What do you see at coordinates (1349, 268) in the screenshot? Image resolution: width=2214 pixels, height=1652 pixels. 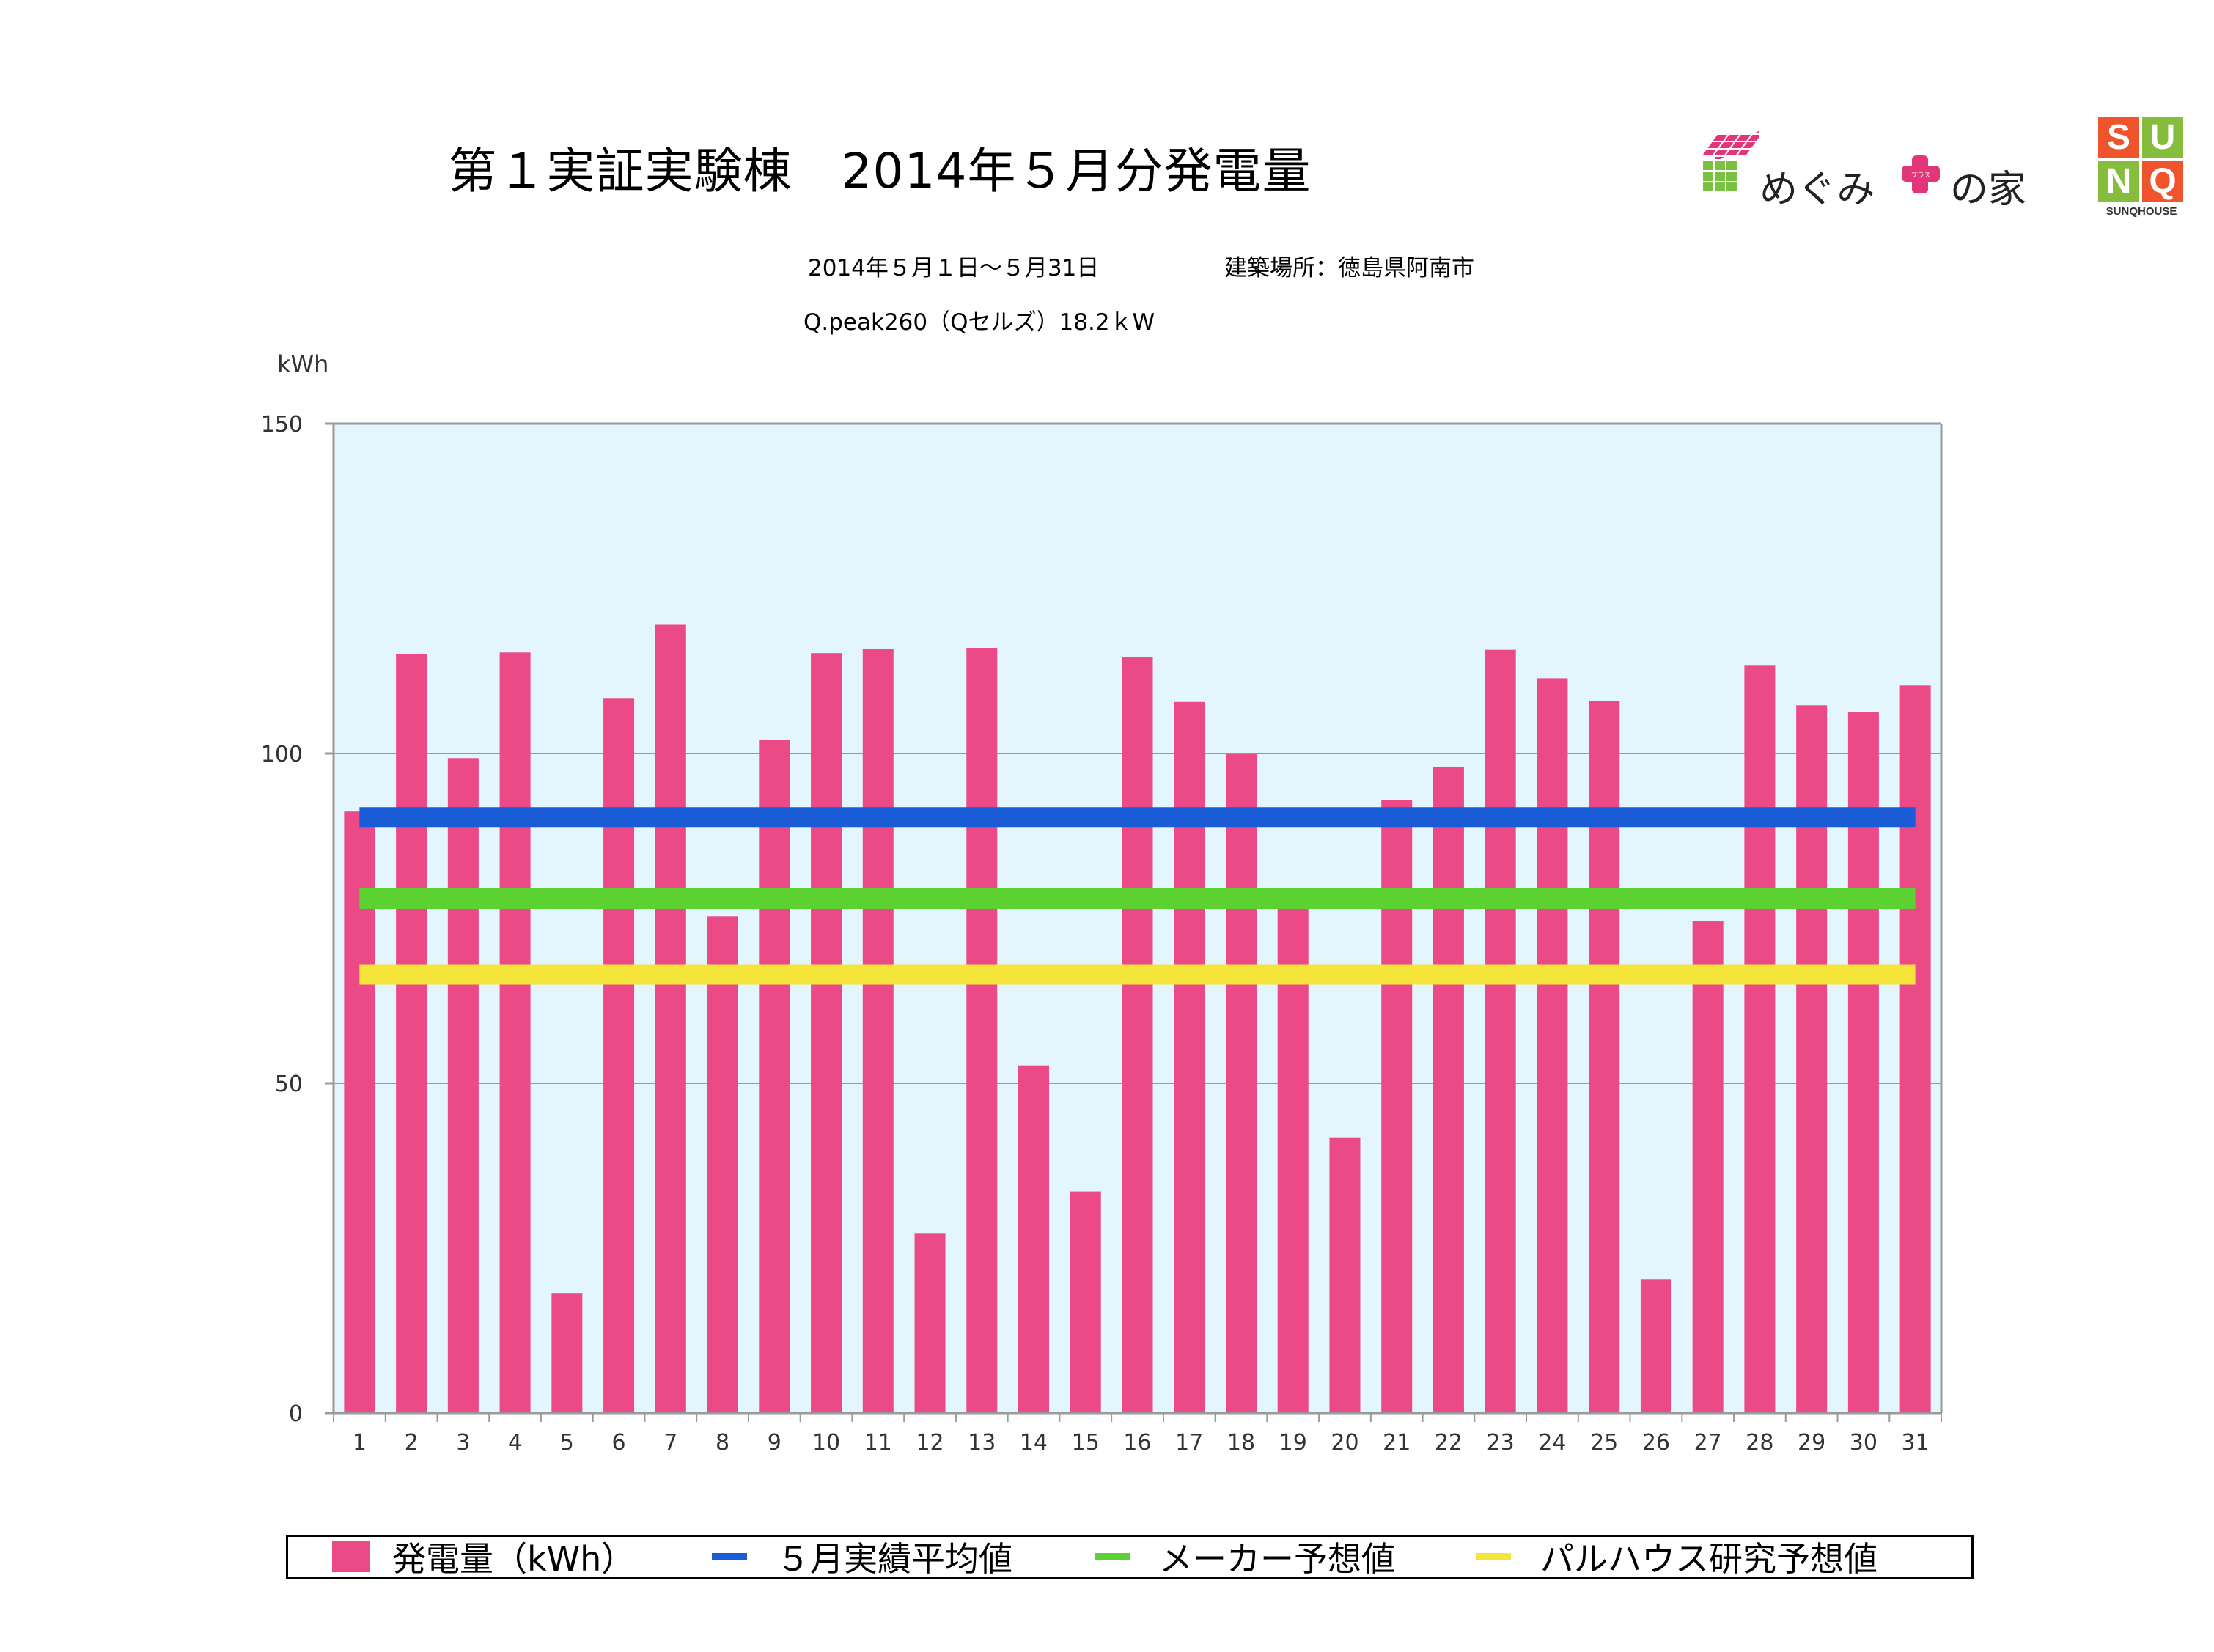 I see `location-text: 建築場所：徳島県阿南市` at bounding box center [1349, 268].